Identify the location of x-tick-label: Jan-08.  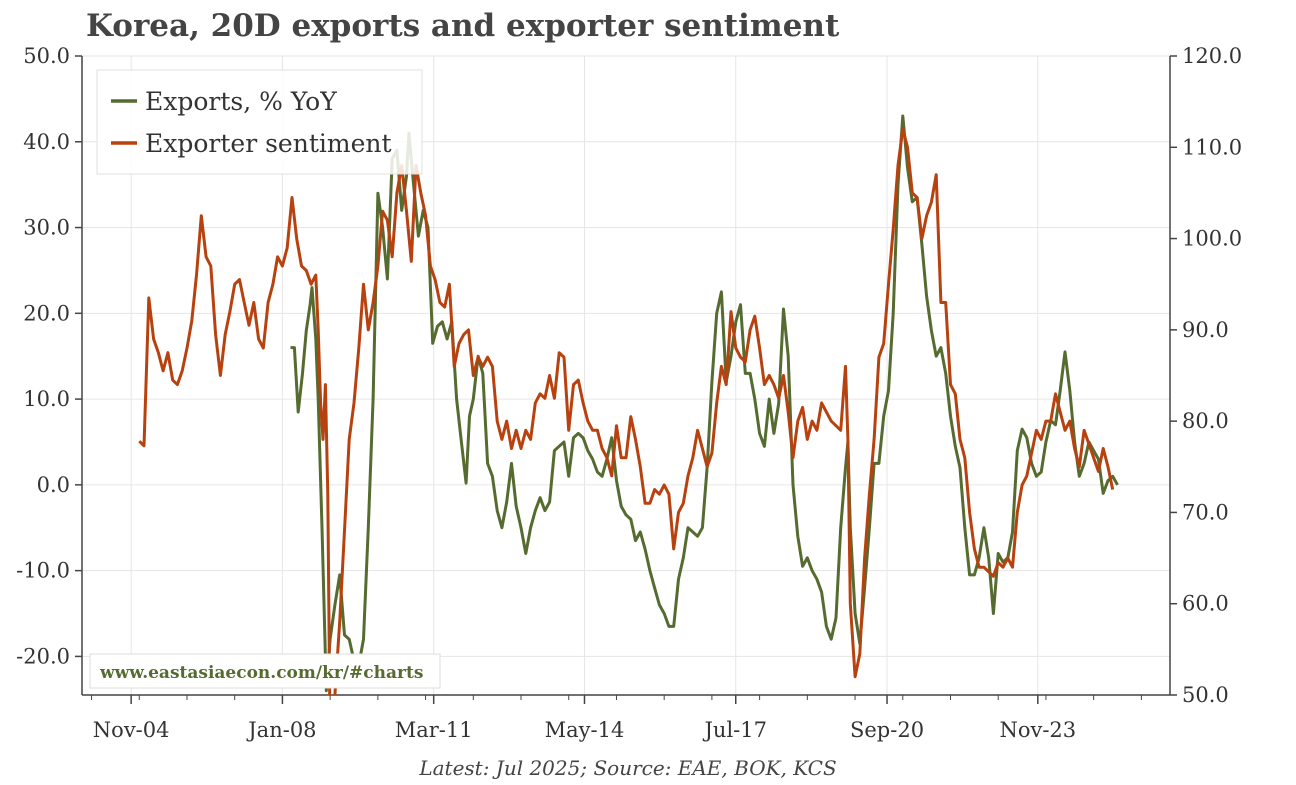
(281, 730).